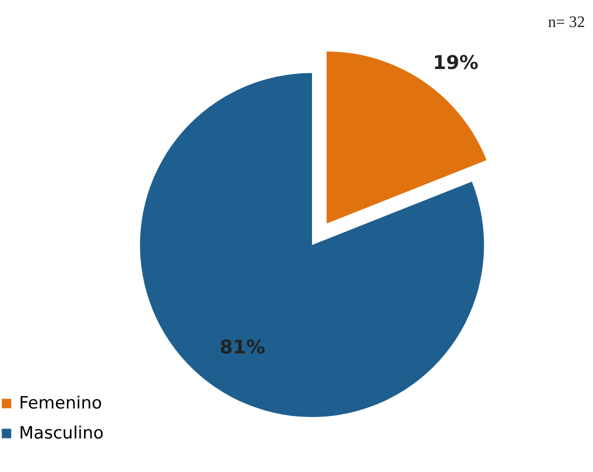 The width and height of the screenshot is (593, 472). Describe the element at coordinates (566, 22) in the screenshot. I see `text: n= 32` at that location.